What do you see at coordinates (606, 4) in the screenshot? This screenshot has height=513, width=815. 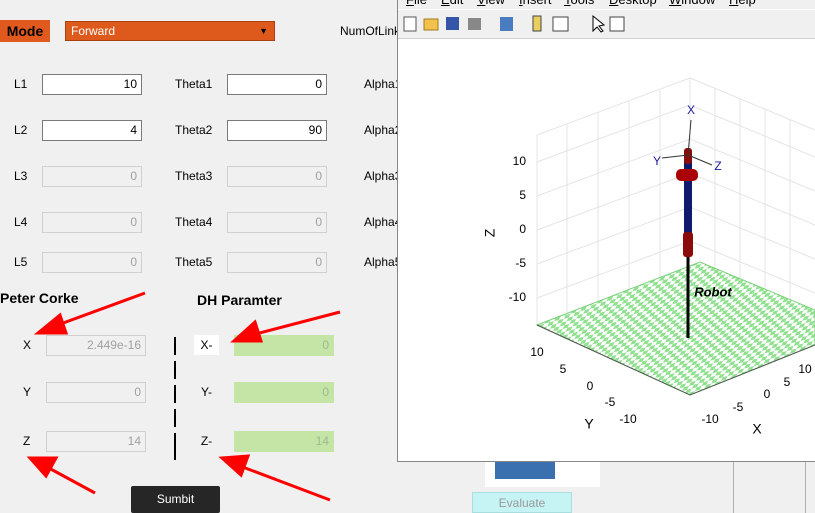 I see `menu-bar: File Edit View Insert Tools Desktop Window Help` at bounding box center [606, 4].